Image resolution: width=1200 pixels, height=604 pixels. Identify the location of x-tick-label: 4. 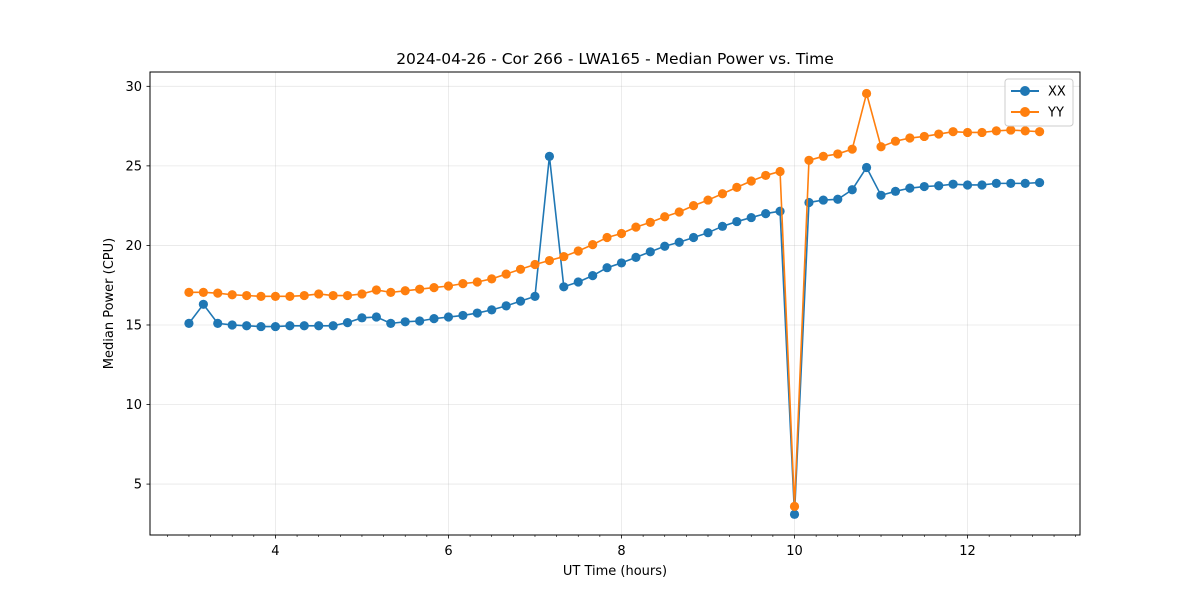
(275, 551).